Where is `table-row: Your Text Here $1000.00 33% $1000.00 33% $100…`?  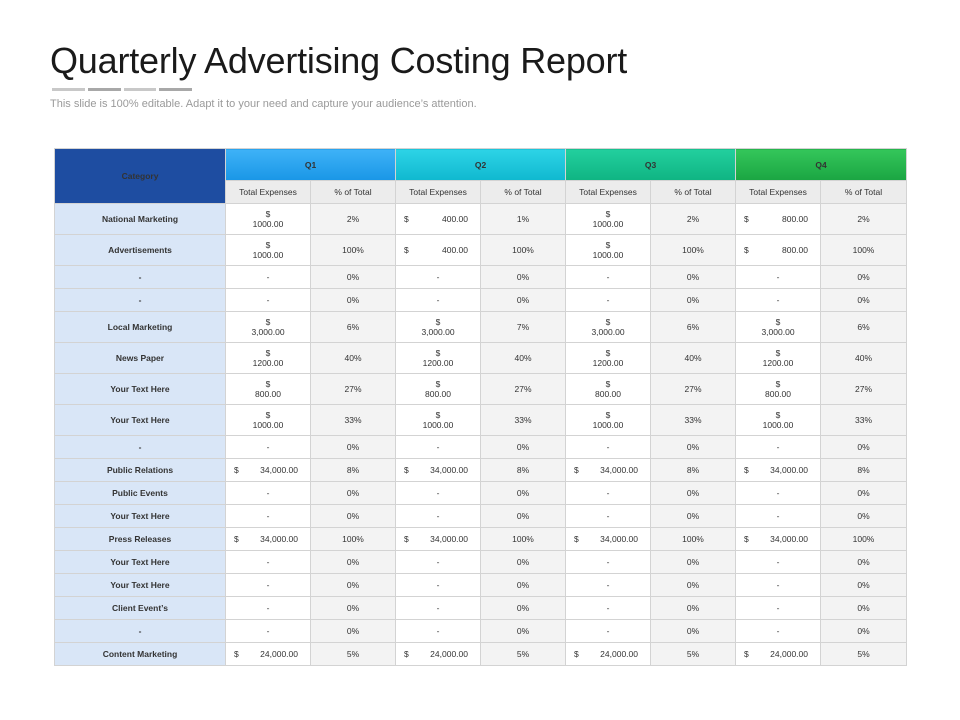 table-row: Your Text Here $1000.00 33% $1000.00 33% $100… is located at coordinates (480, 420).